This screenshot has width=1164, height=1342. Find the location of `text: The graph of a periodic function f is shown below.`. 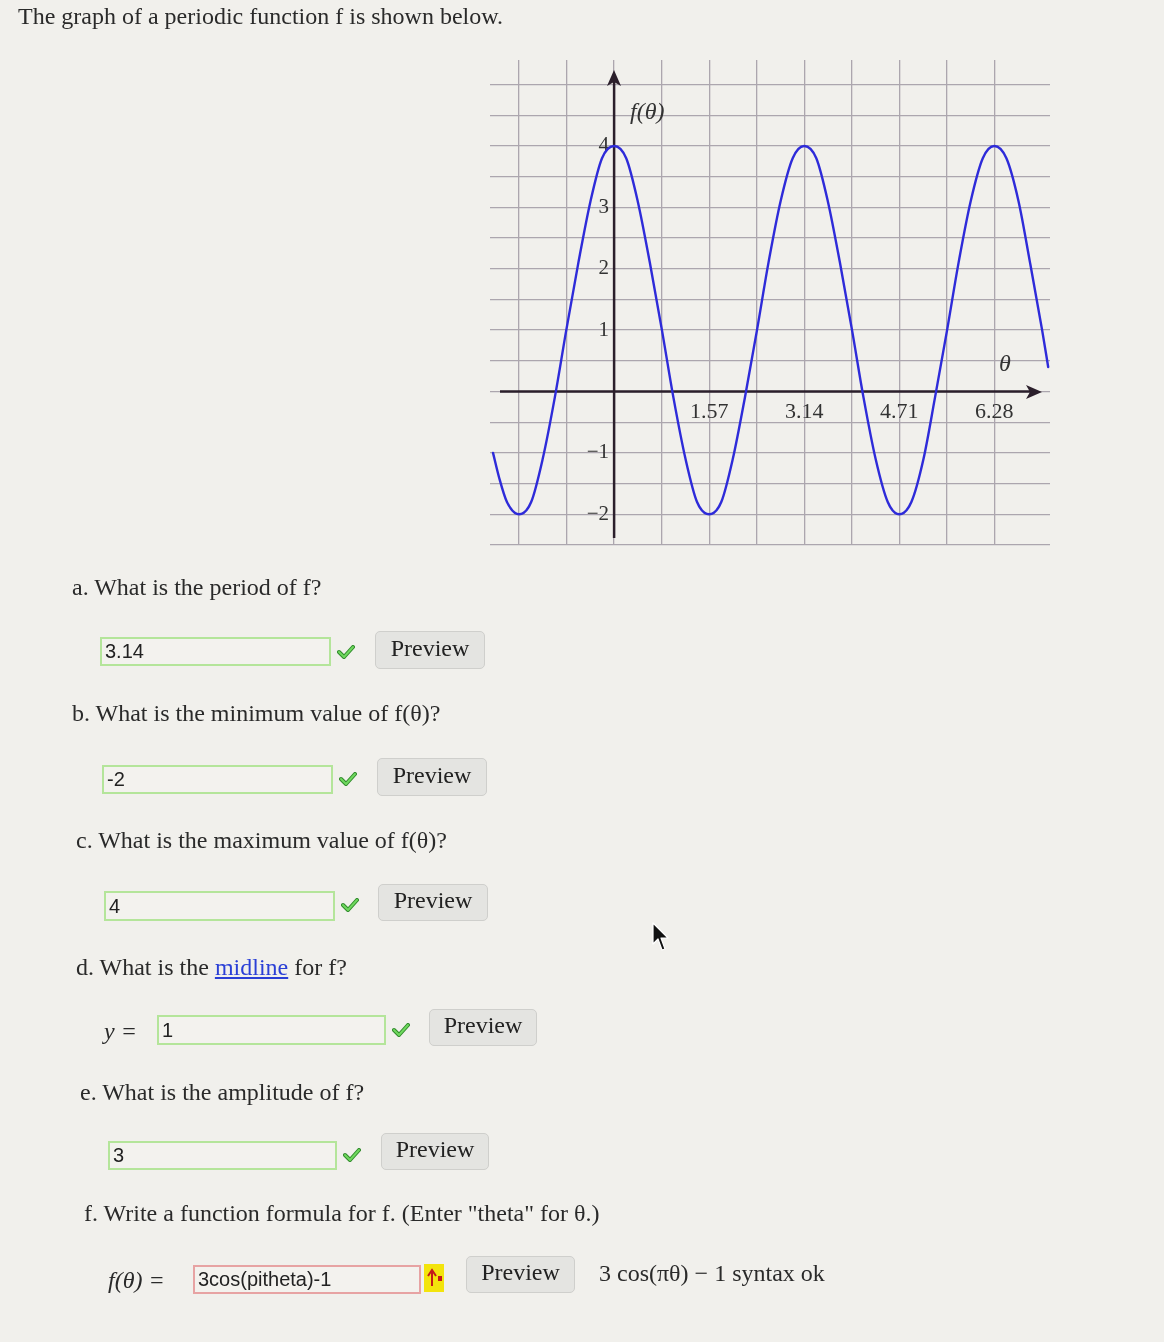

text: The graph of a periodic function f is shown below. is located at coordinates (260, 16).